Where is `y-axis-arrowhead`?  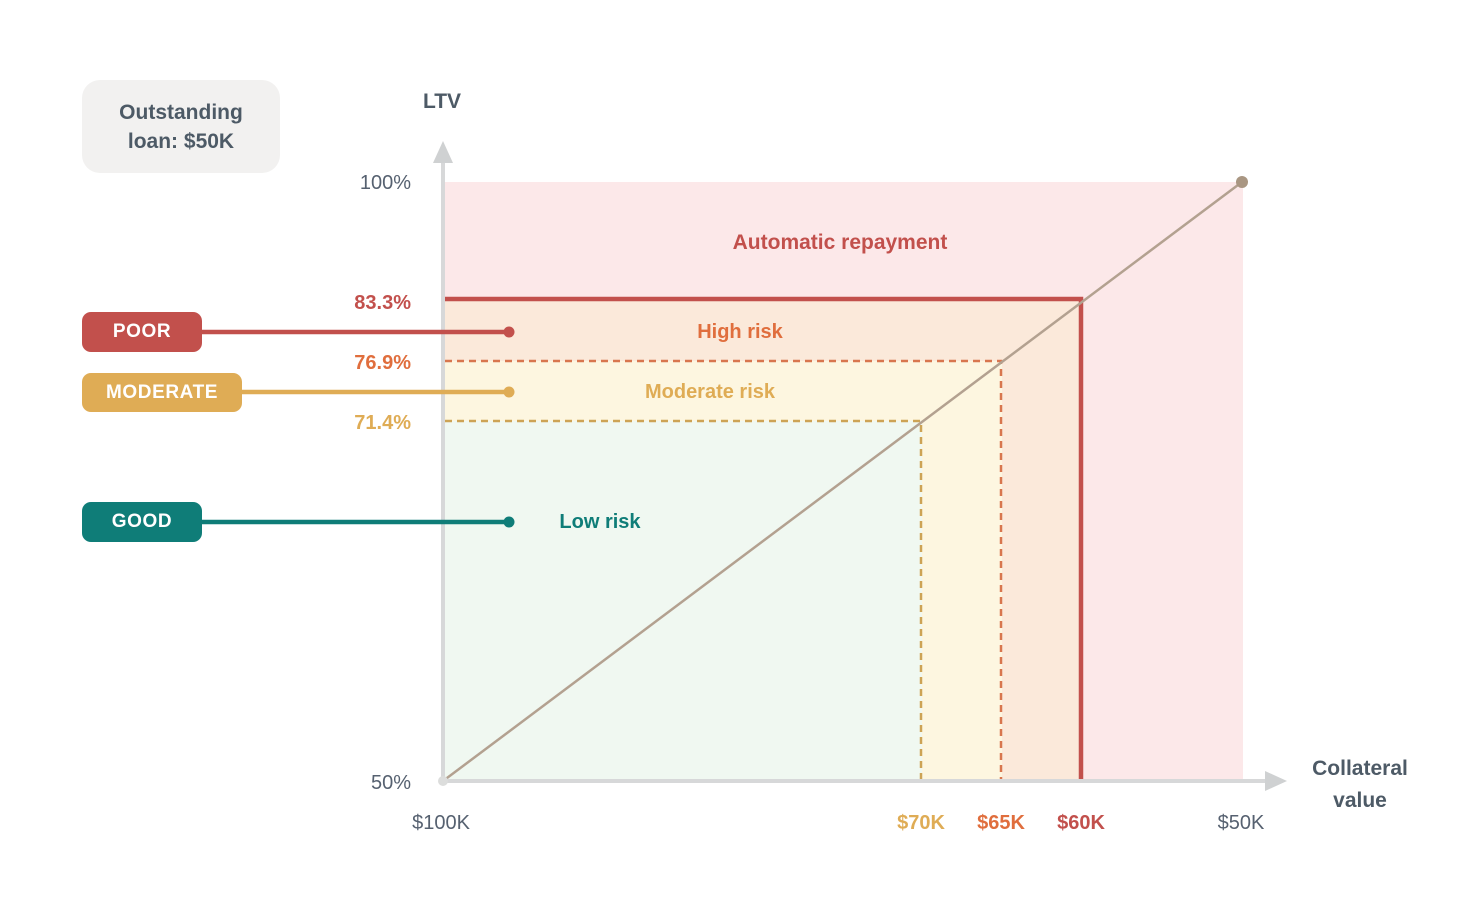 y-axis-arrowhead is located at coordinates (443, 152).